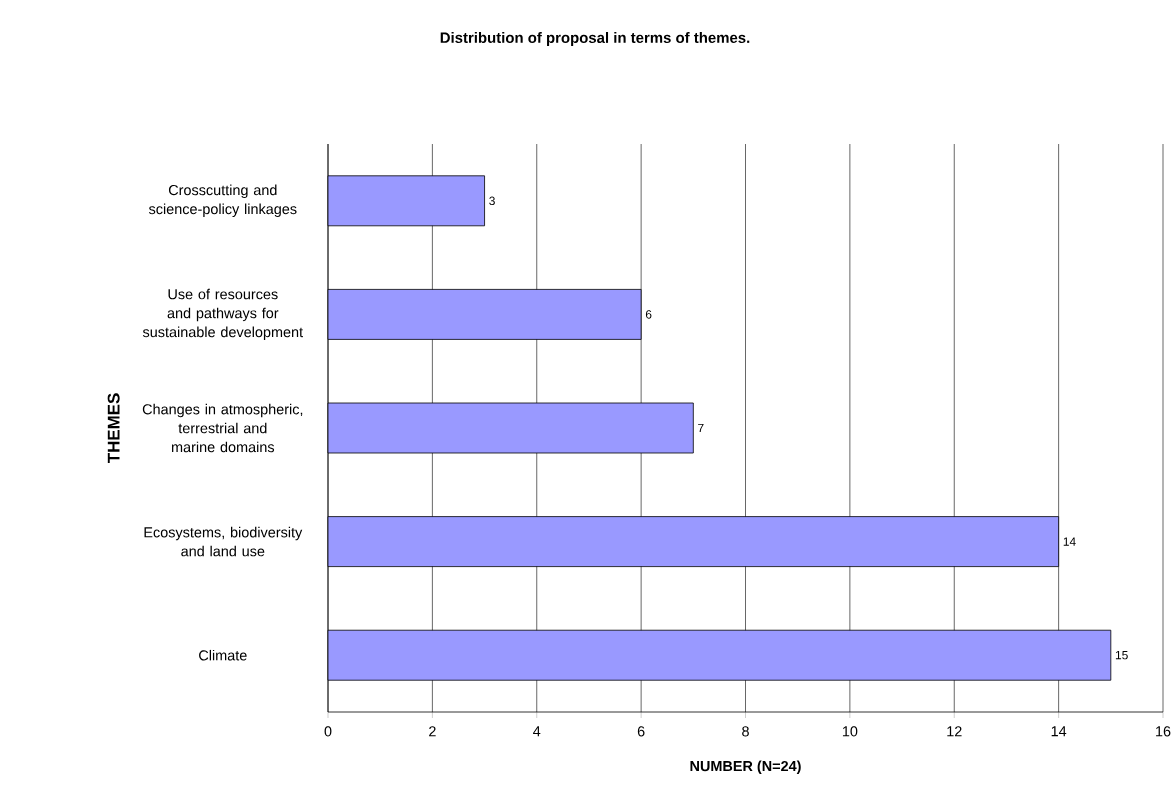 The width and height of the screenshot is (1176, 796). What do you see at coordinates (223, 655) in the screenshot?
I see `y-tick-label: Climate` at bounding box center [223, 655].